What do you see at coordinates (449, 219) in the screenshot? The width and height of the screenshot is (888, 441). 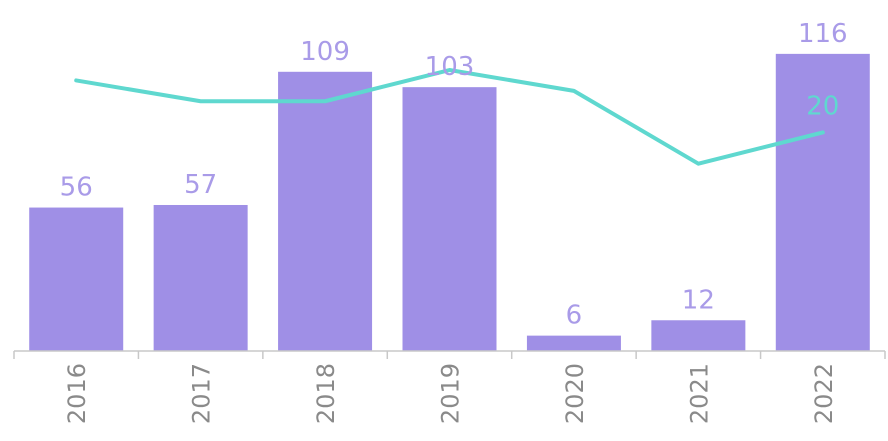 I see `bar-2019` at bounding box center [449, 219].